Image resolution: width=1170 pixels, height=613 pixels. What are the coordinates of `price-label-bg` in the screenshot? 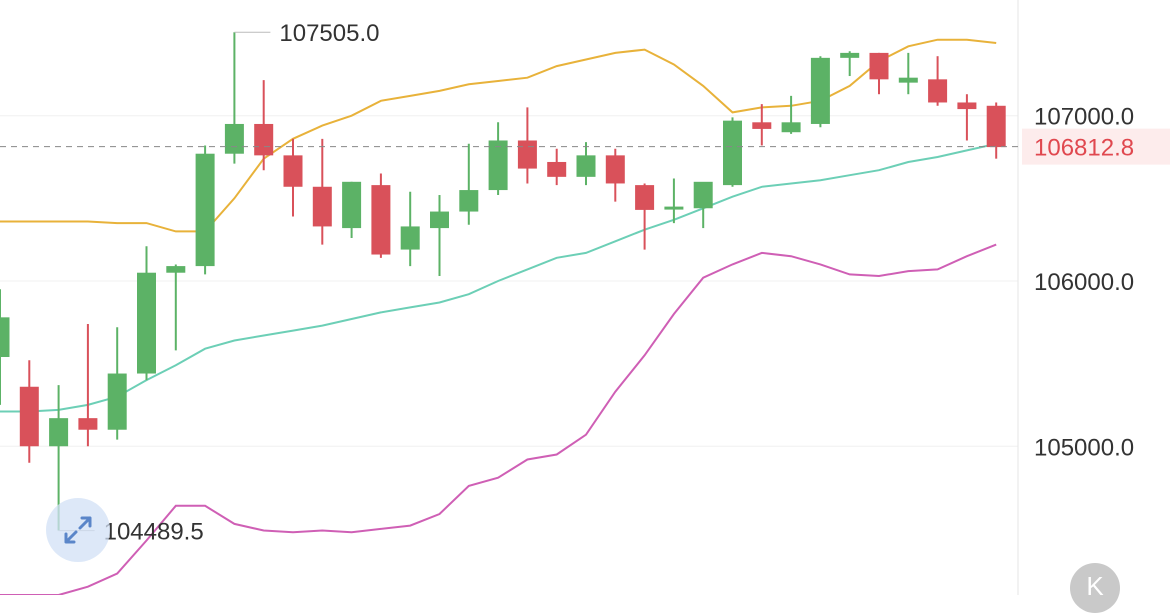 It's located at (1096, 146).